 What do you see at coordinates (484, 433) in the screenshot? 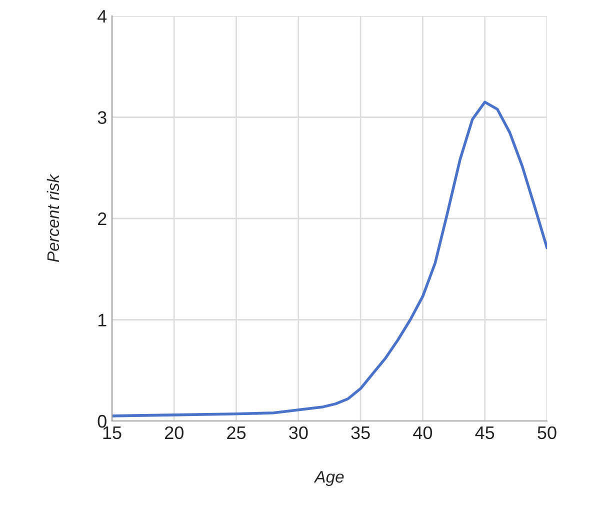
I see `x-tick-label: 45` at bounding box center [484, 433].